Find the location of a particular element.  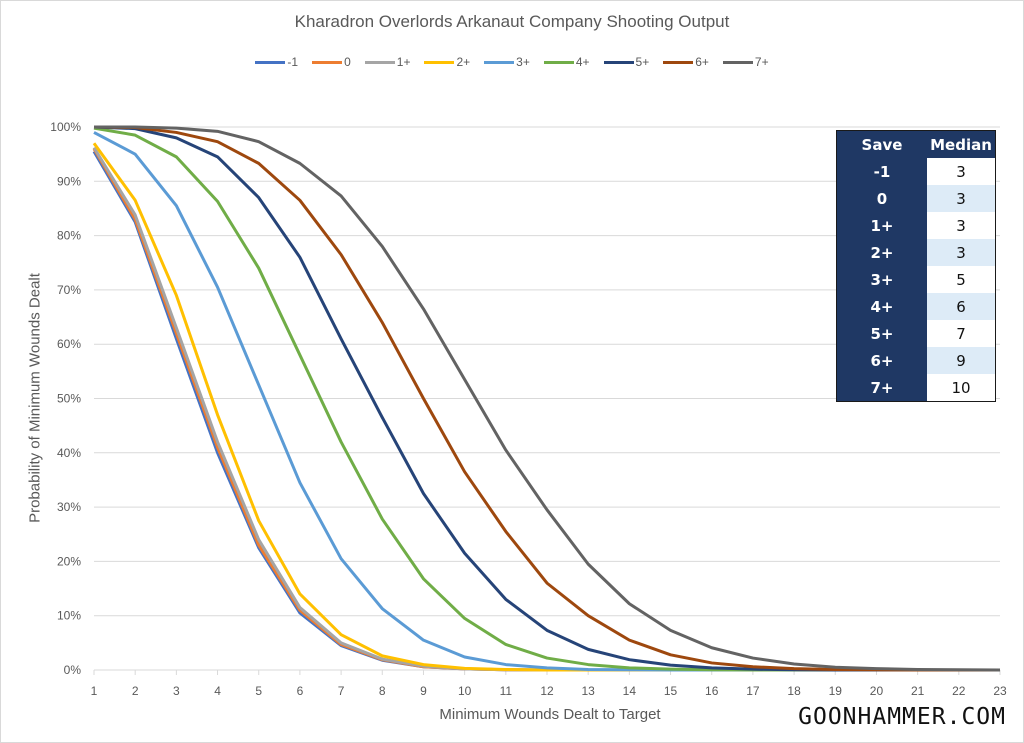

y-tick-label: 20% is located at coordinates (69, 561).